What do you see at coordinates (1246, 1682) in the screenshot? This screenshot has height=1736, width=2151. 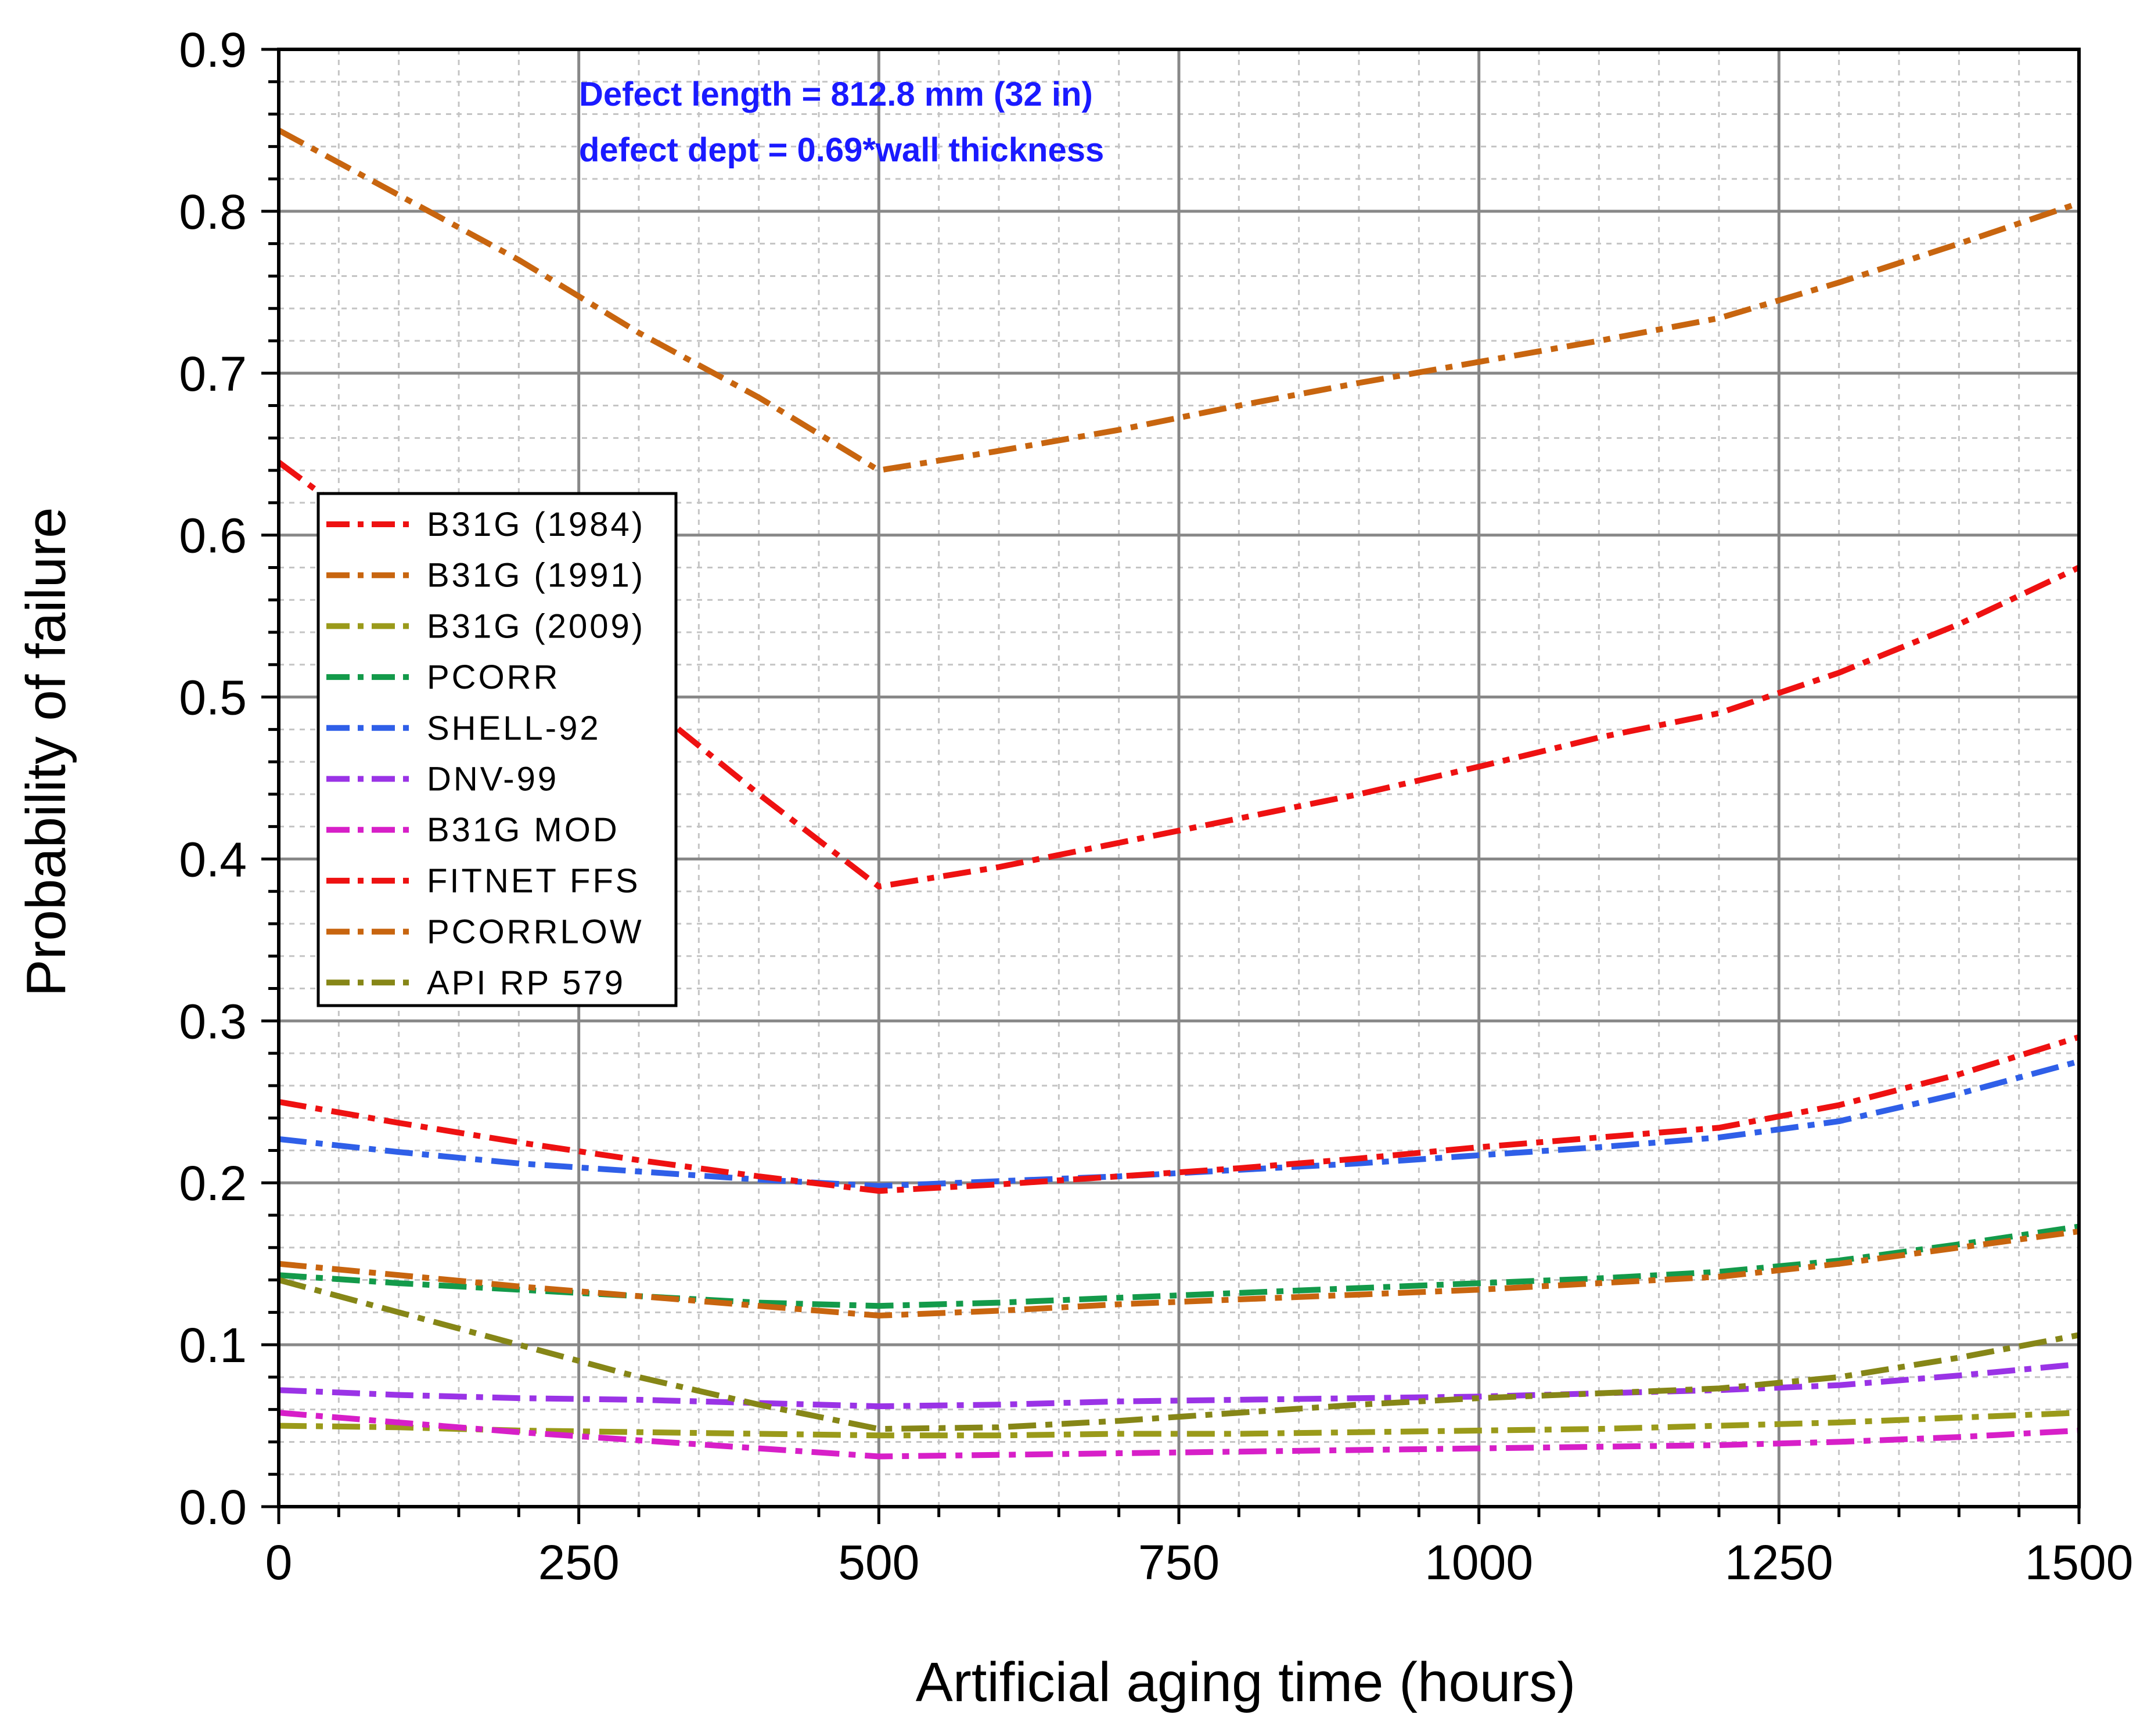 I see `x-axis-title: Artificial aging time (hours)` at bounding box center [1246, 1682].